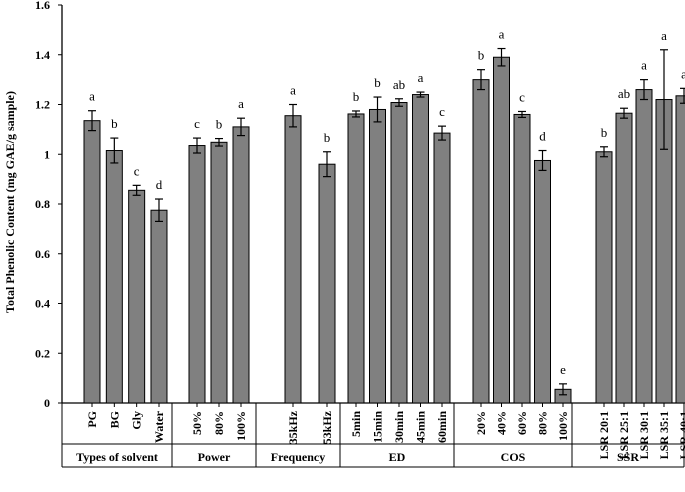 The width and height of the screenshot is (685, 492). What do you see at coordinates (681, 435) in the screenshot?
I see `bar-label: LSR 40:1` at bounding box center [681, 435].